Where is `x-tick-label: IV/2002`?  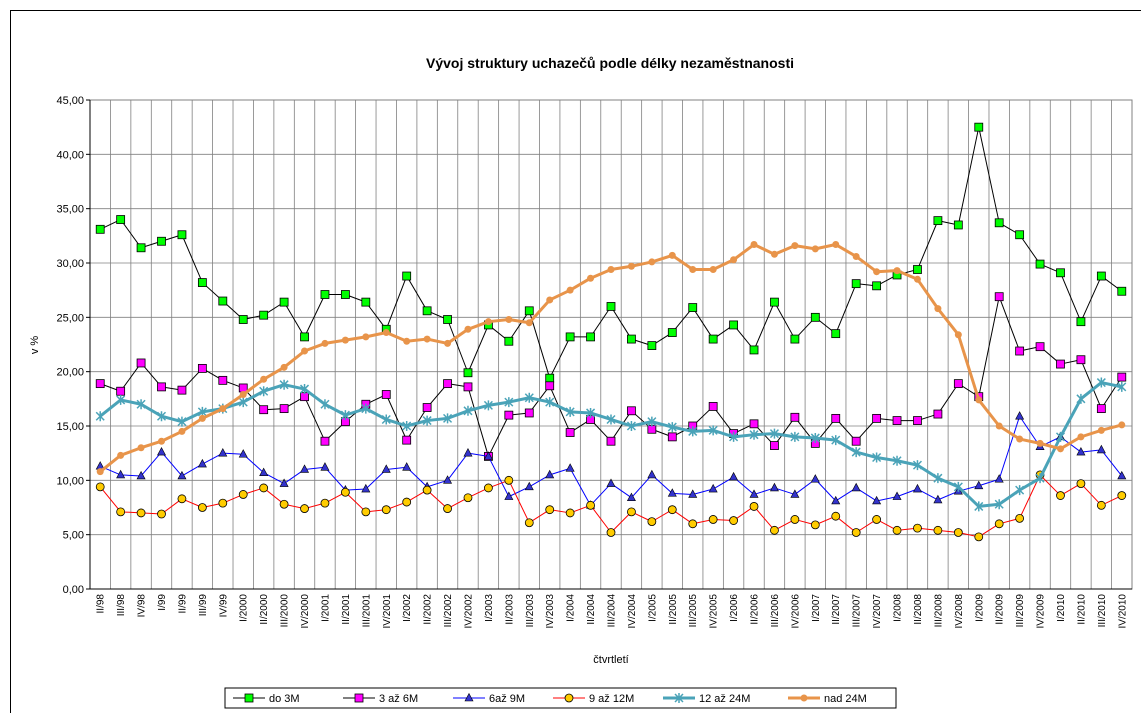
x-tick-label: IV/2002 is located at coordinates (468, 611).